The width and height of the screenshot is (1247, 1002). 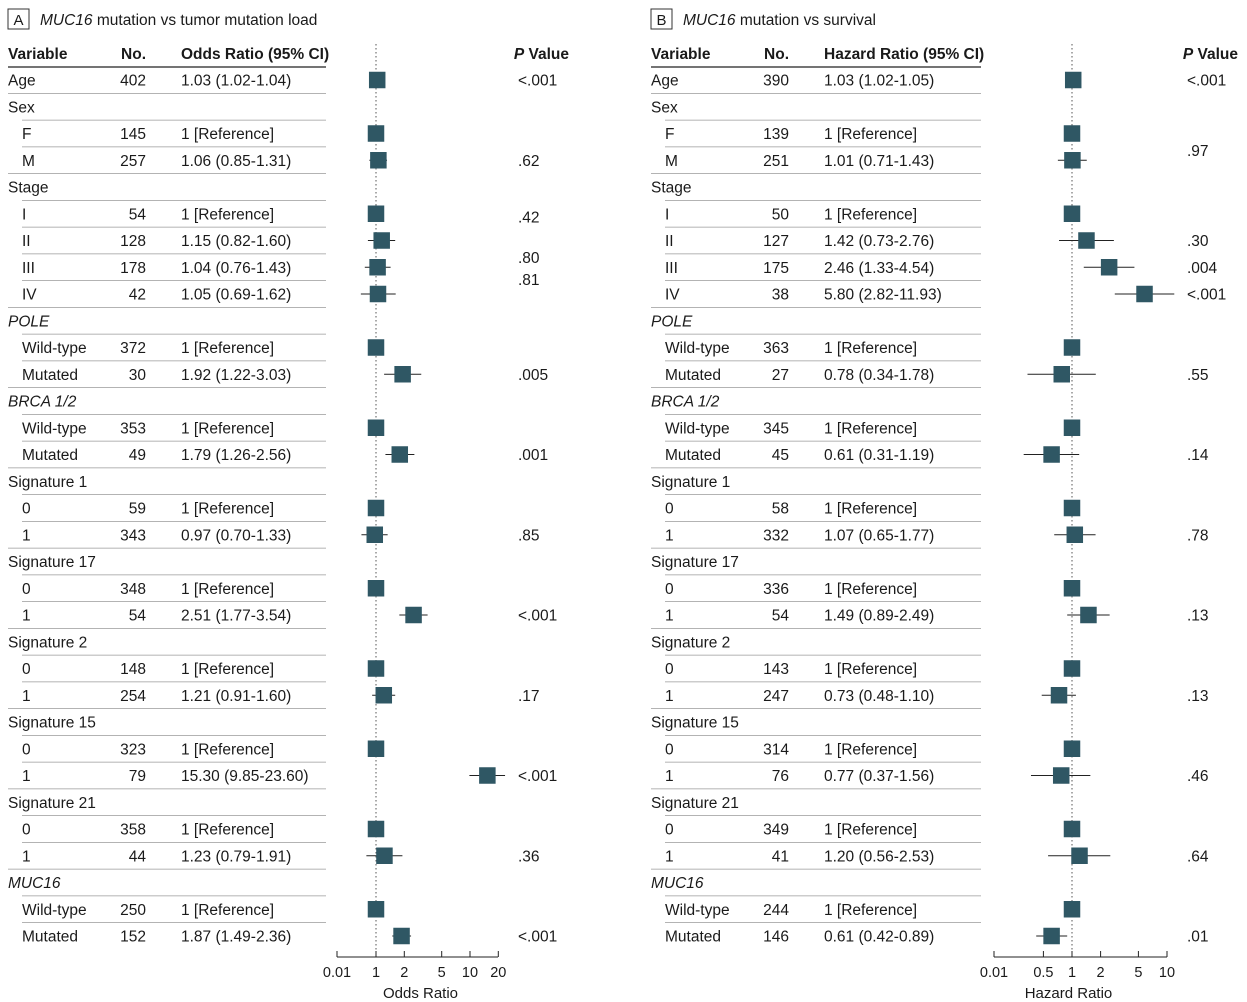 What do you see at coordinates (937, 613) in the screenshot?
I see `table-row: 1 54 1.49 (0.89-2.49) .13` at bounding box center [937, 613].